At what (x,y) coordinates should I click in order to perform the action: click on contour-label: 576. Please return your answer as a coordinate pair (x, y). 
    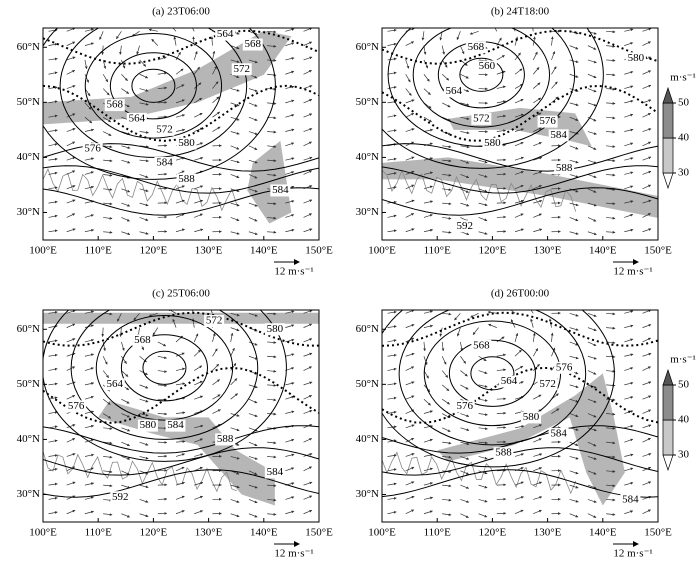
    Looking at the image, I should click on (92, 149).